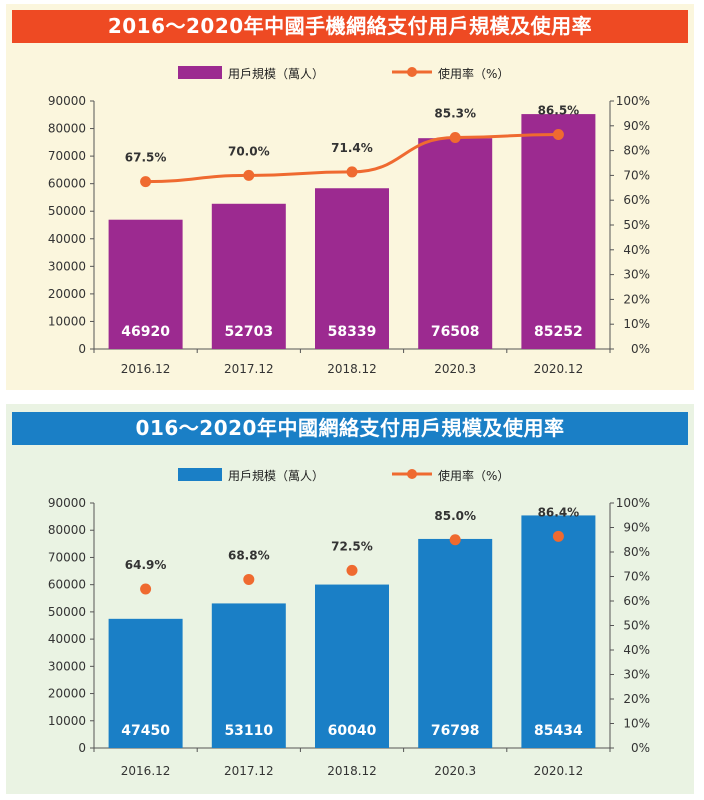 The image size is (704, 800). What do you see at coordinates (249, 555) in the screenshot?
I see `rate-value-label: 68.8%` at bounding box center [249, 555].